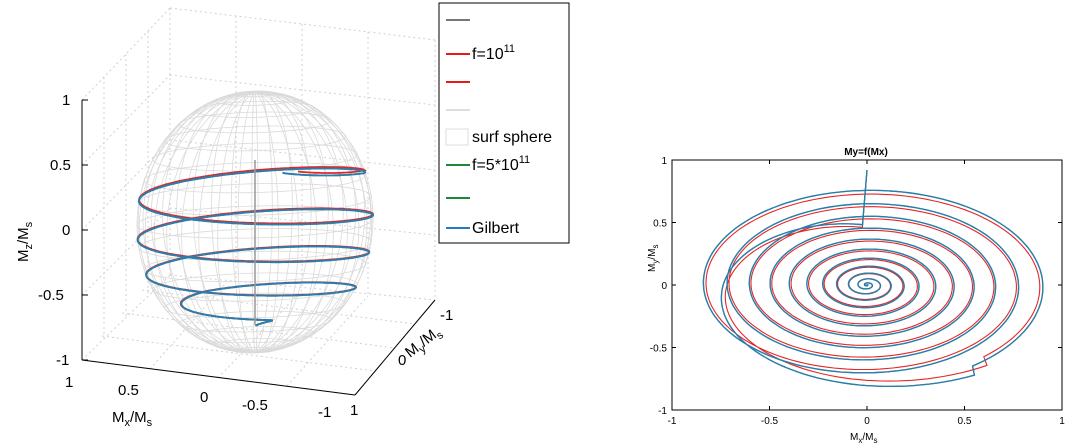 The image size is (1069, 446). Describe the element at coordinates (496, 228) in the screenshot. I see `legend-label: Gilbert` at that location.